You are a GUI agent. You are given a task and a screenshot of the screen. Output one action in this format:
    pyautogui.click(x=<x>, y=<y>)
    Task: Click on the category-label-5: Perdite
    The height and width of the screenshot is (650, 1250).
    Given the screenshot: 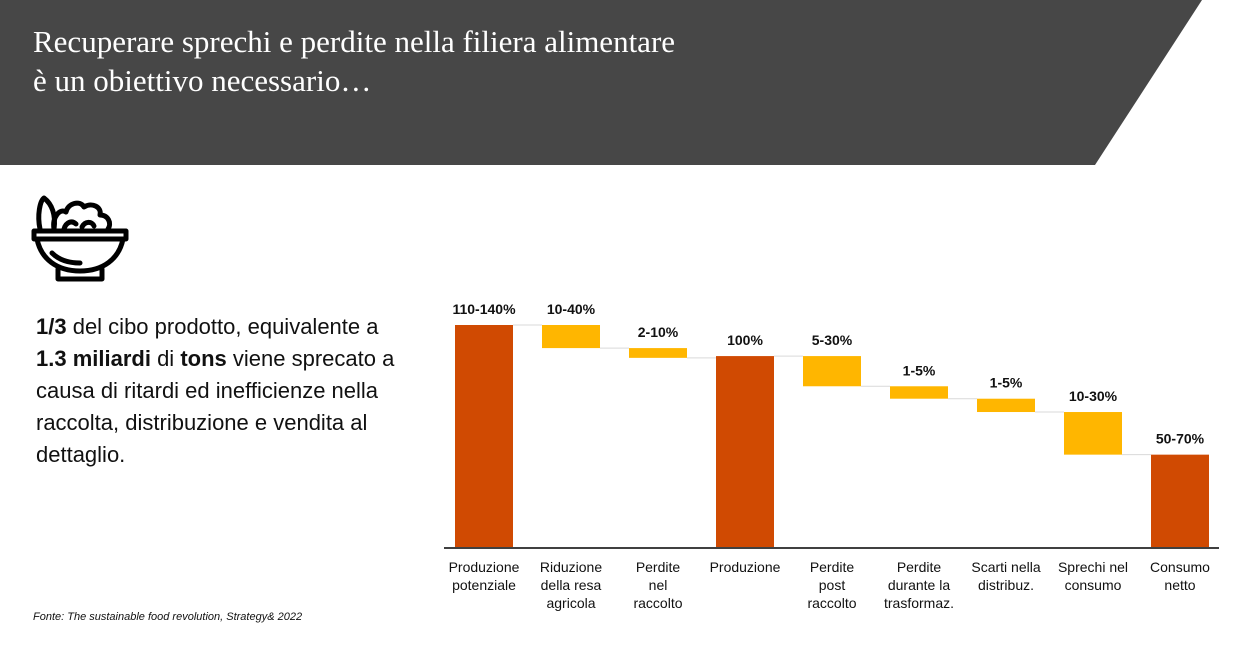 What is the action you would take?
    pyautogui.click(x=832, y=567)
    